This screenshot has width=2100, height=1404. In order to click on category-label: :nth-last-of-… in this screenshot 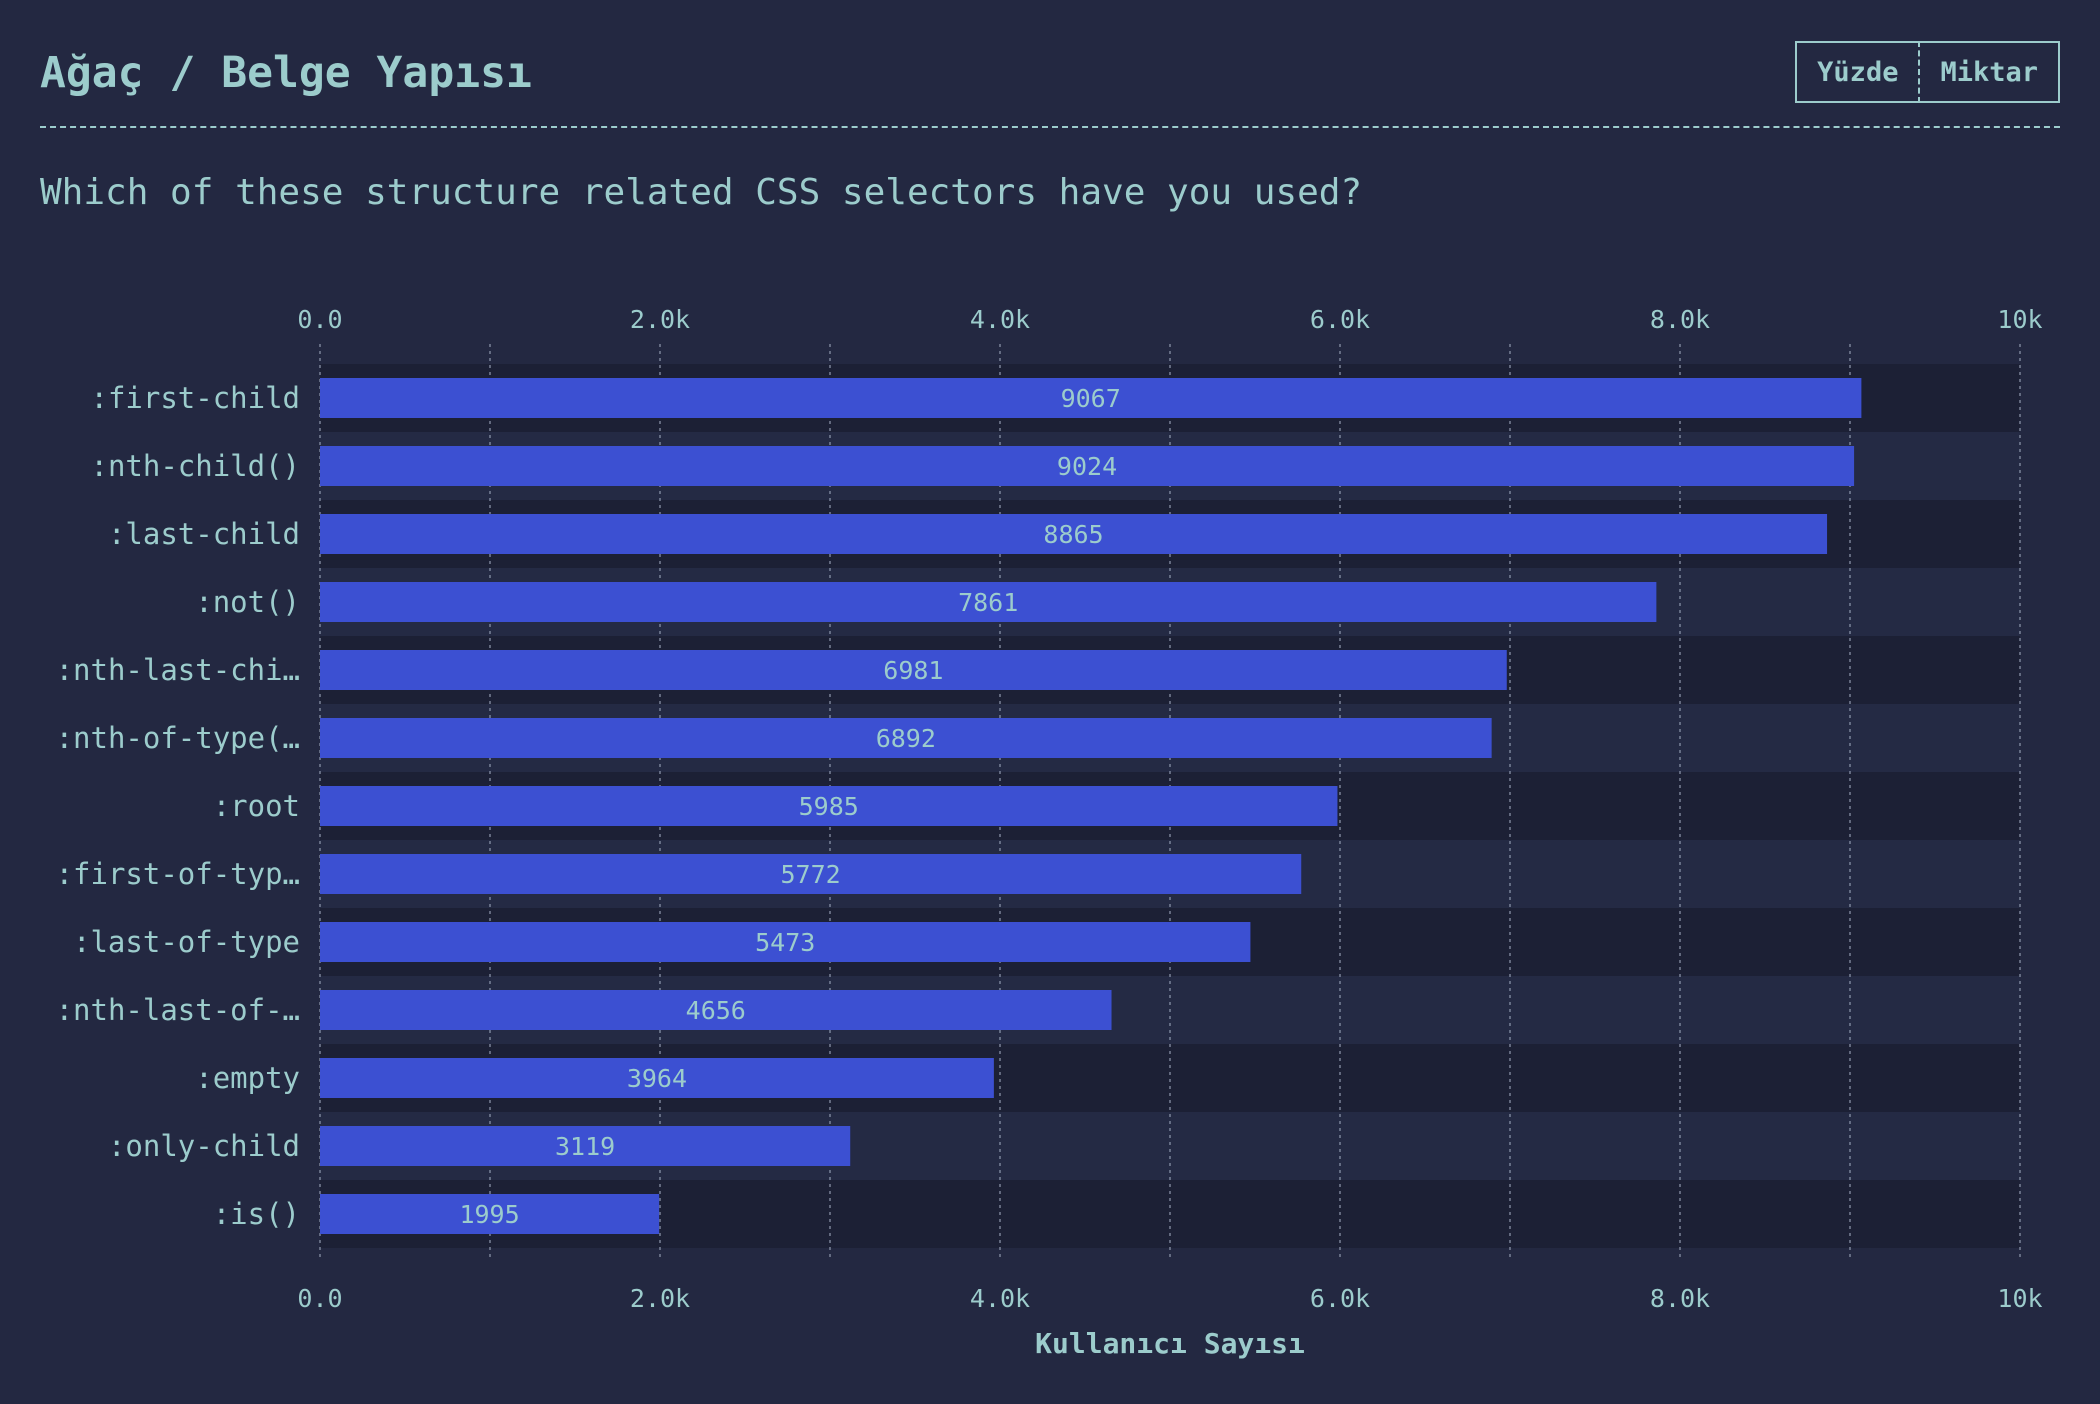, I will do `click(178, 1010)`.